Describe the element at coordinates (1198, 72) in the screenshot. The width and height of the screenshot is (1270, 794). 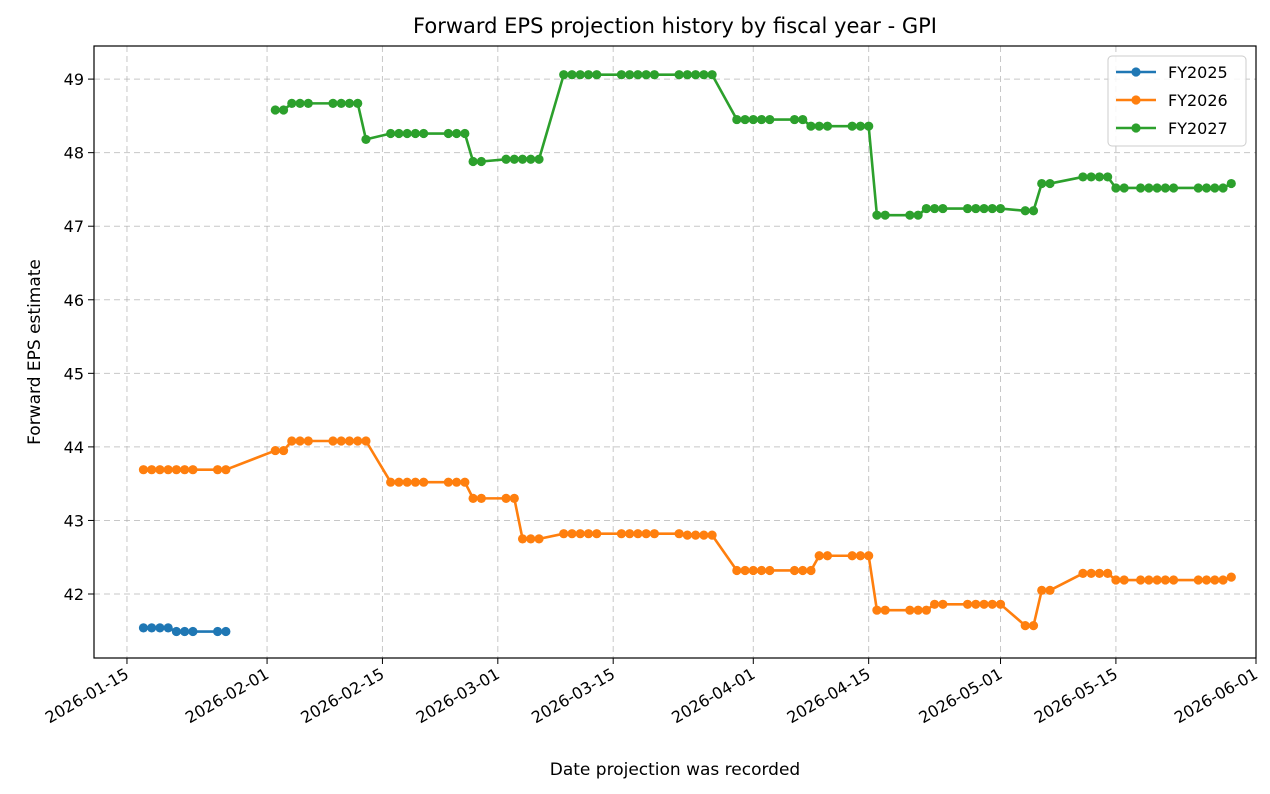
I see `legend-label: FY2025` at that location.